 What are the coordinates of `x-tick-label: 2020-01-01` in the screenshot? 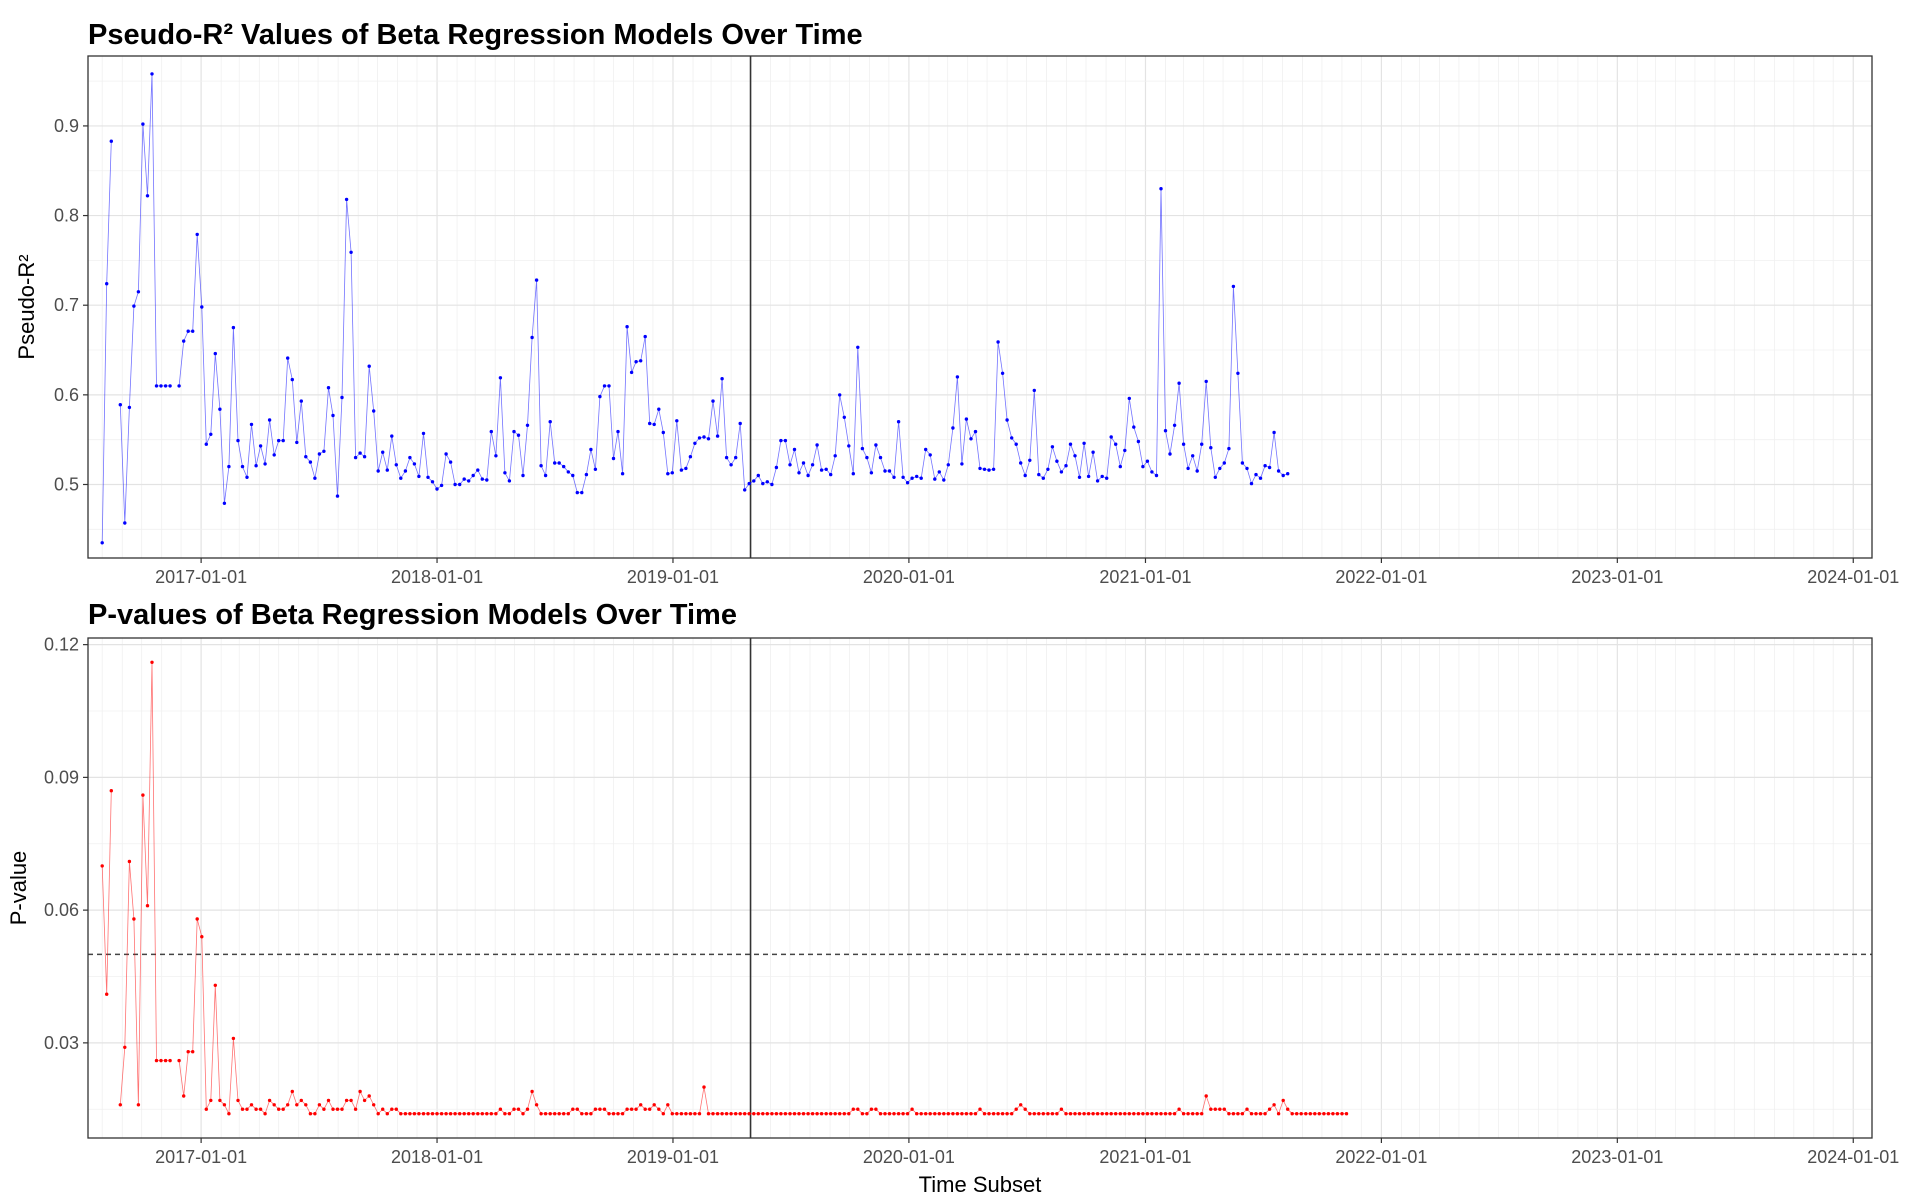 It's located at (909, 1157).